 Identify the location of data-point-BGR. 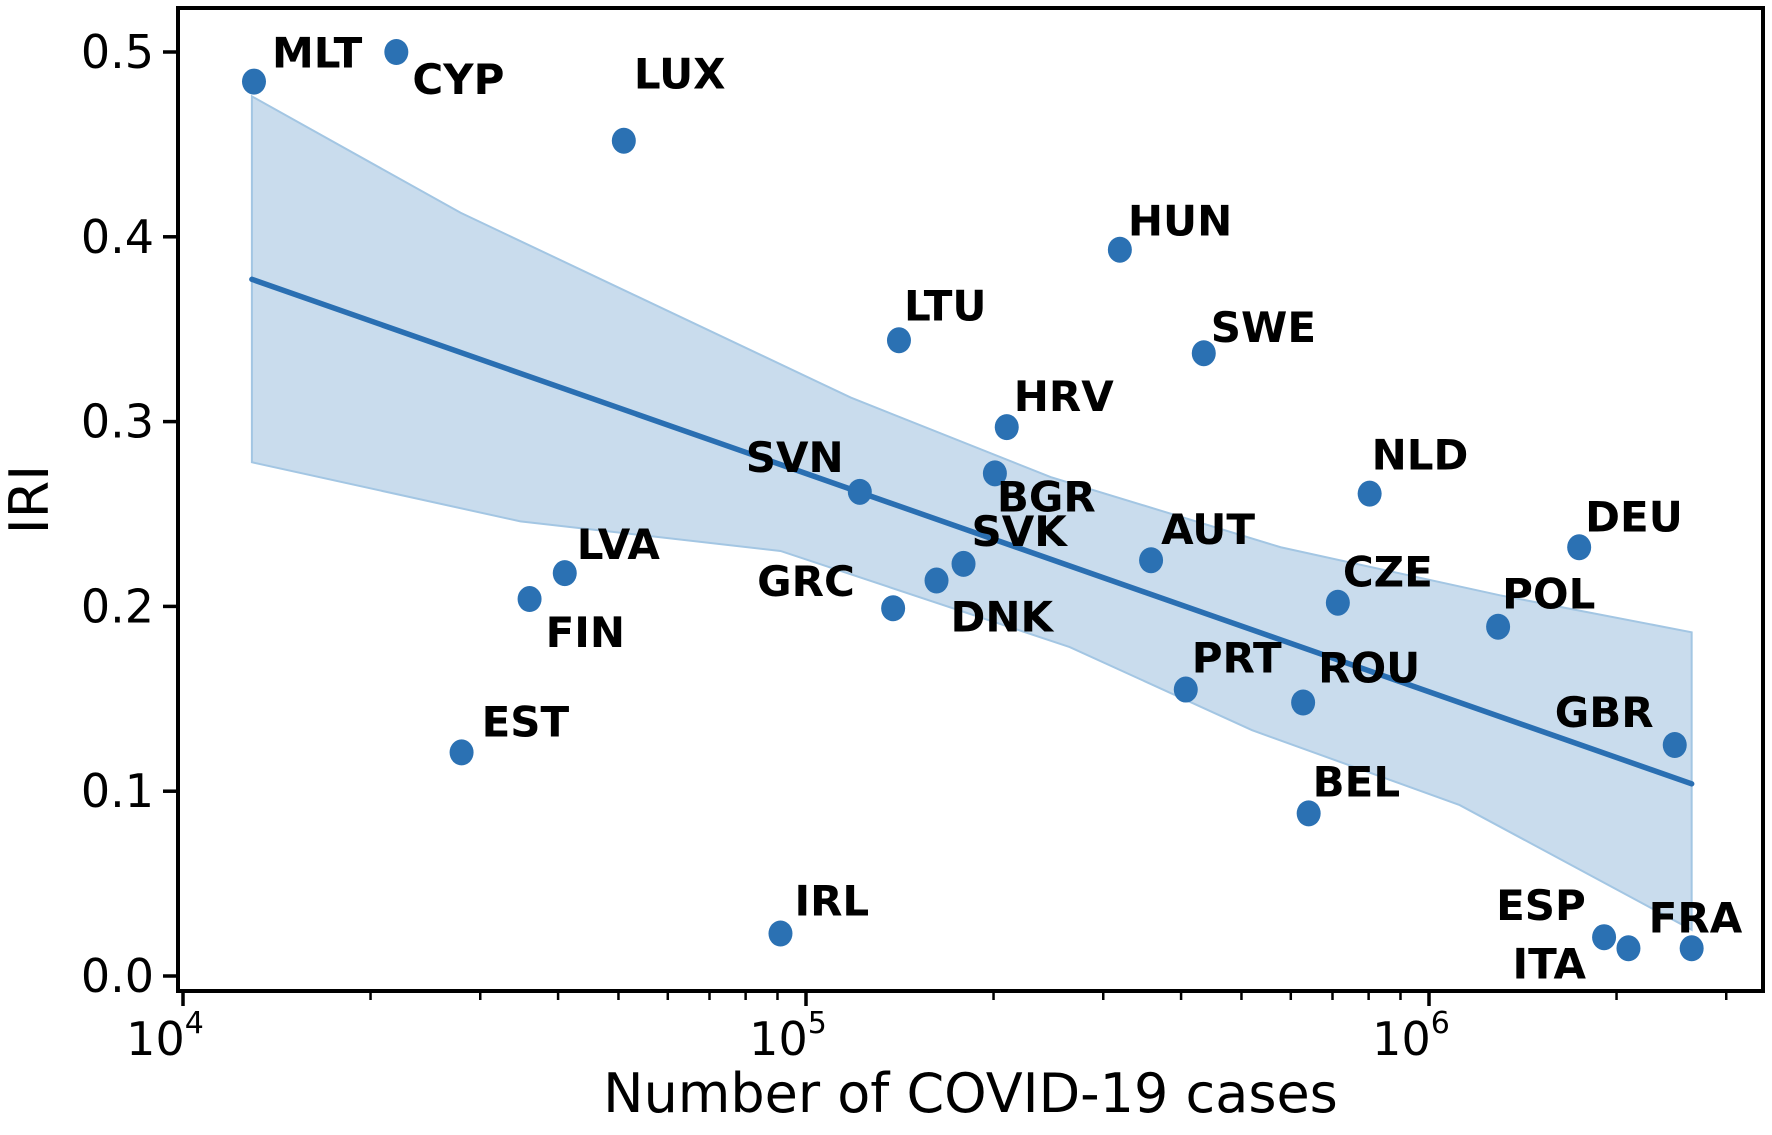
(994, 473).